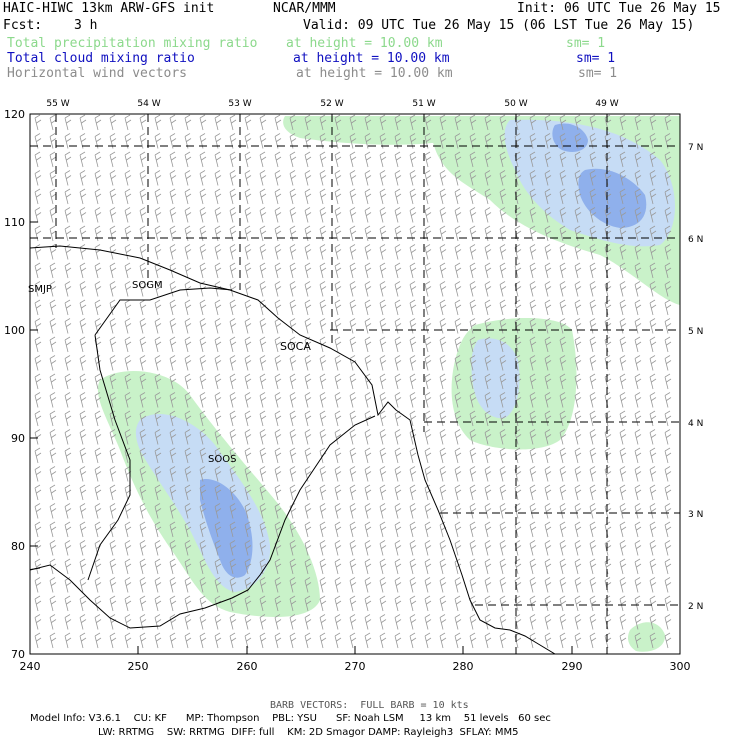 This screenshot has width=740, height=740. Describe the element at coordinates (515, 104) in the screenshot. I see `lon-label: 50 W` at that location.